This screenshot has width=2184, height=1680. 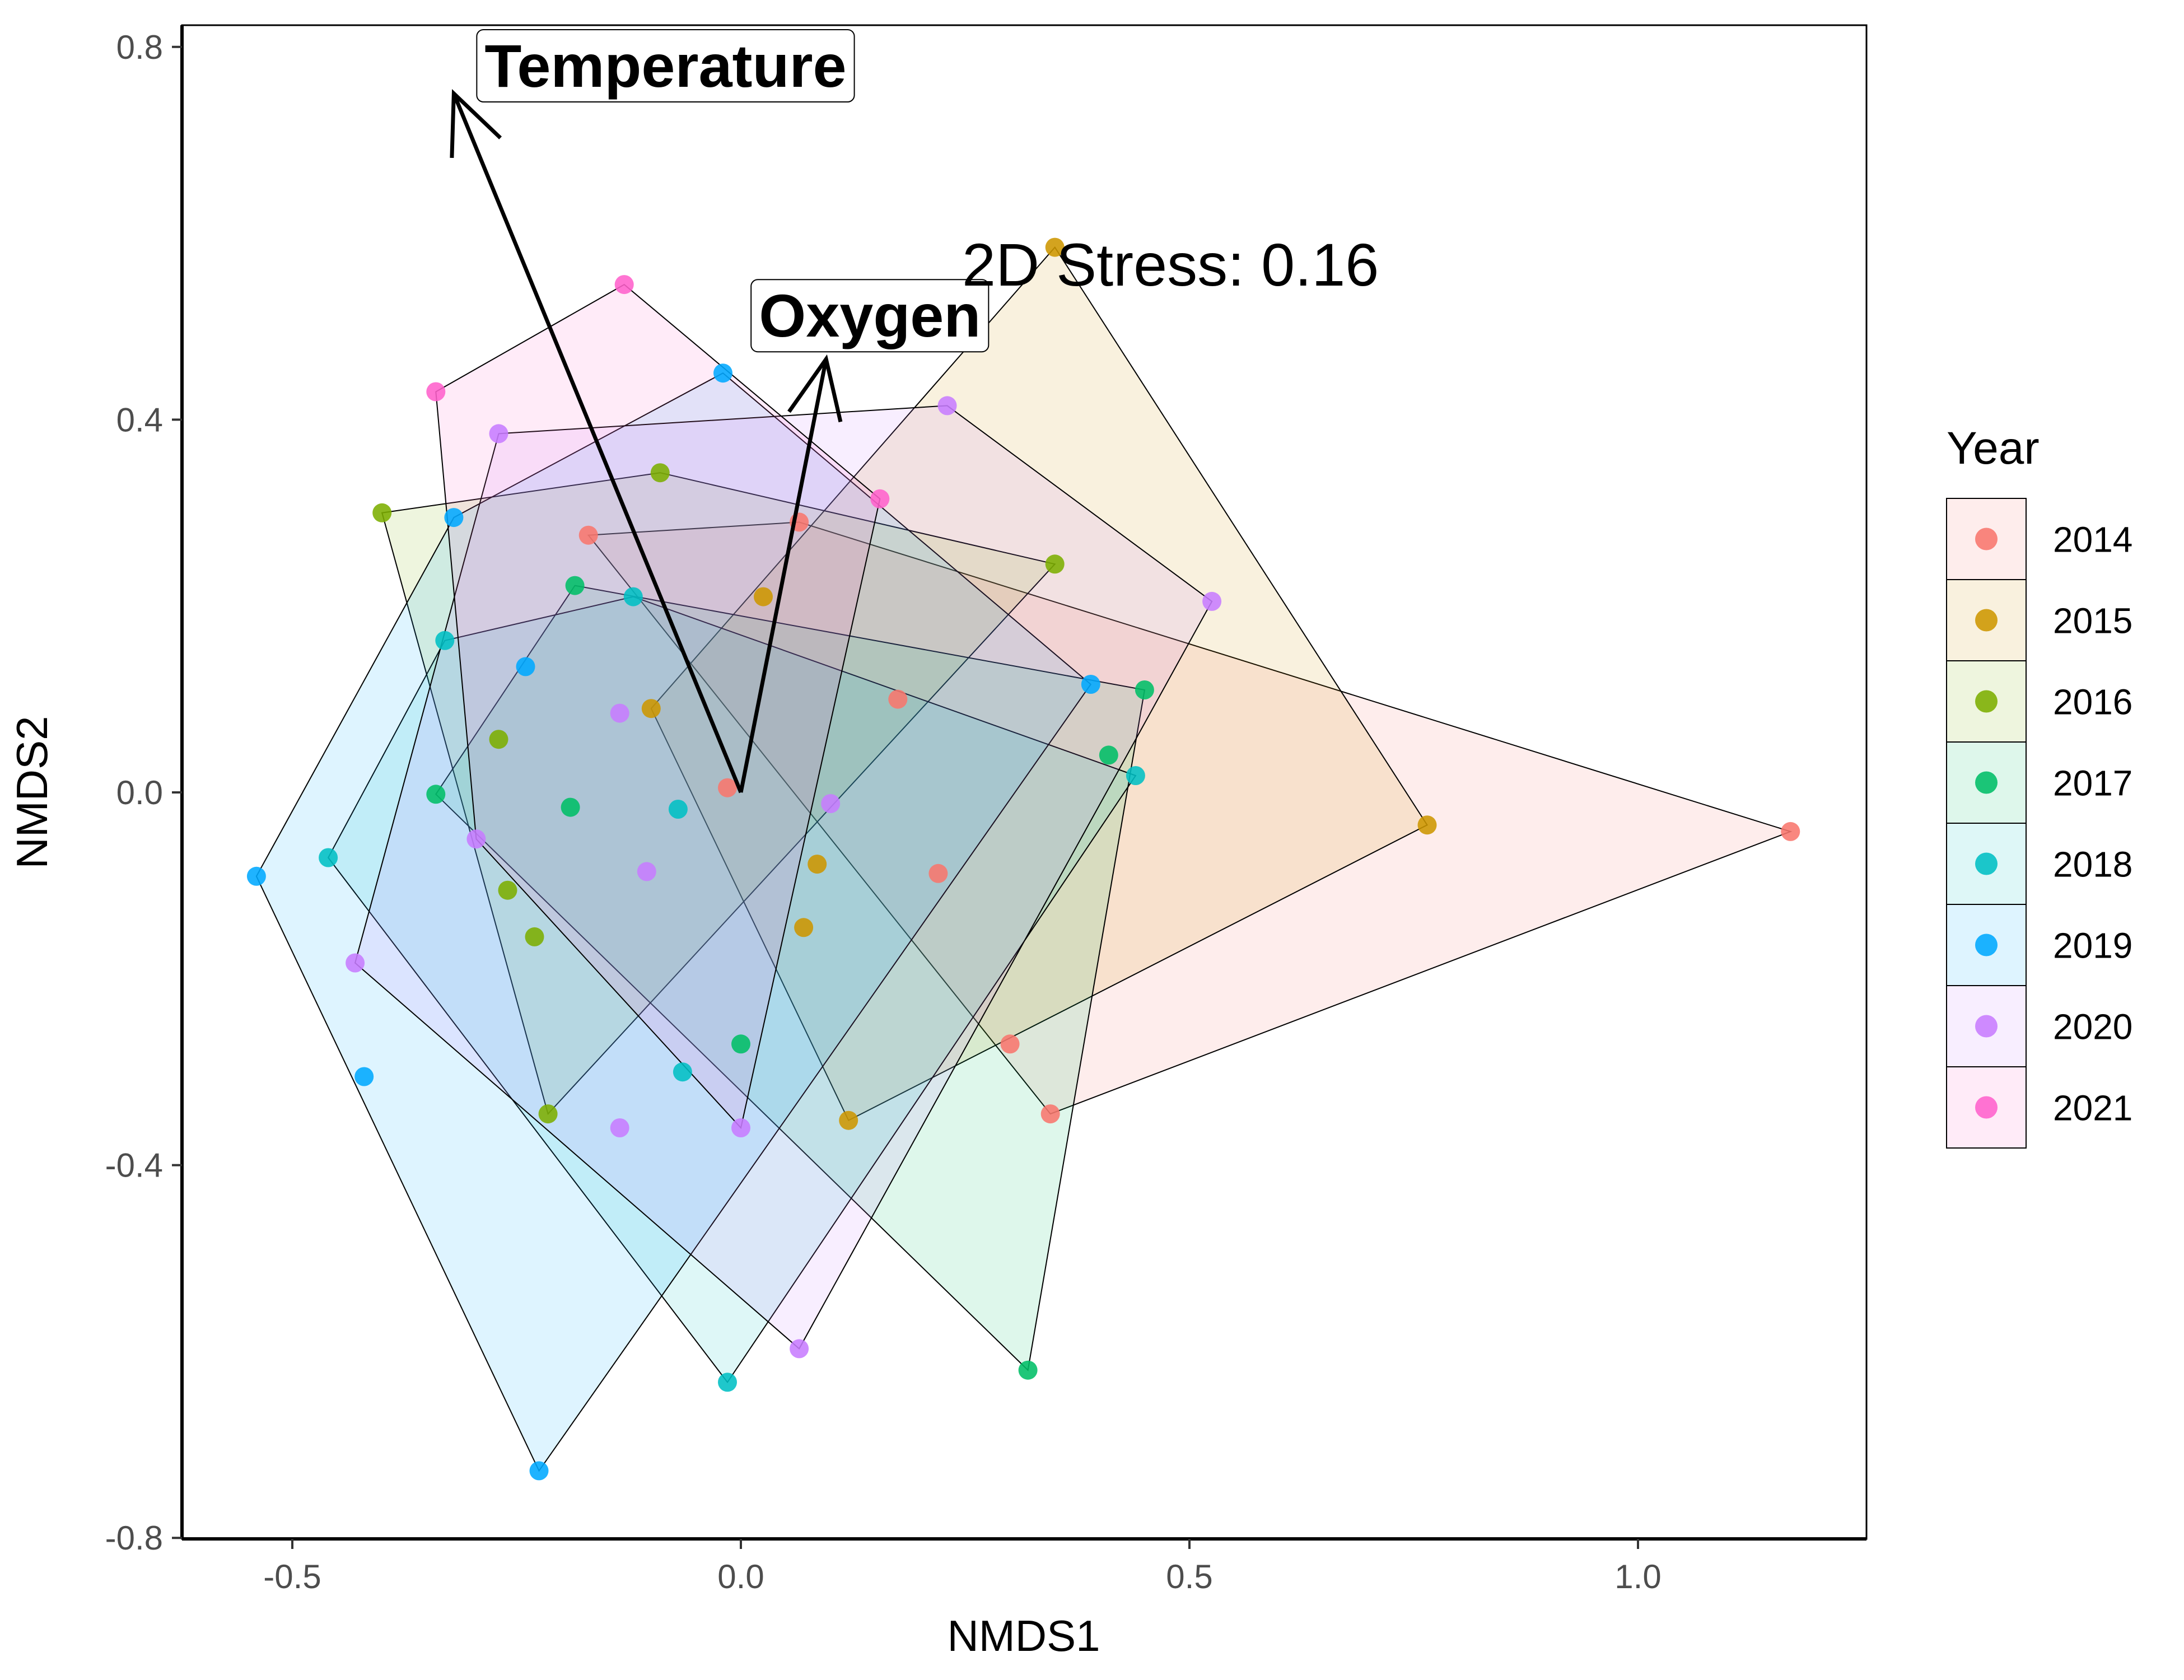 I want to click on vector-layer: Temperature Oxygen, so click(x=720, y=412).